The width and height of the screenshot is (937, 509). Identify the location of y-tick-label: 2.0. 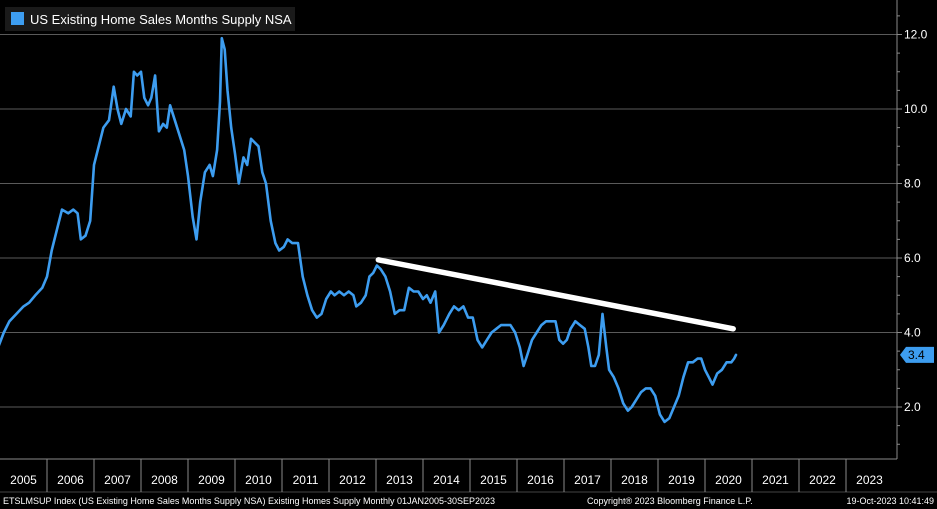
(912, 407).